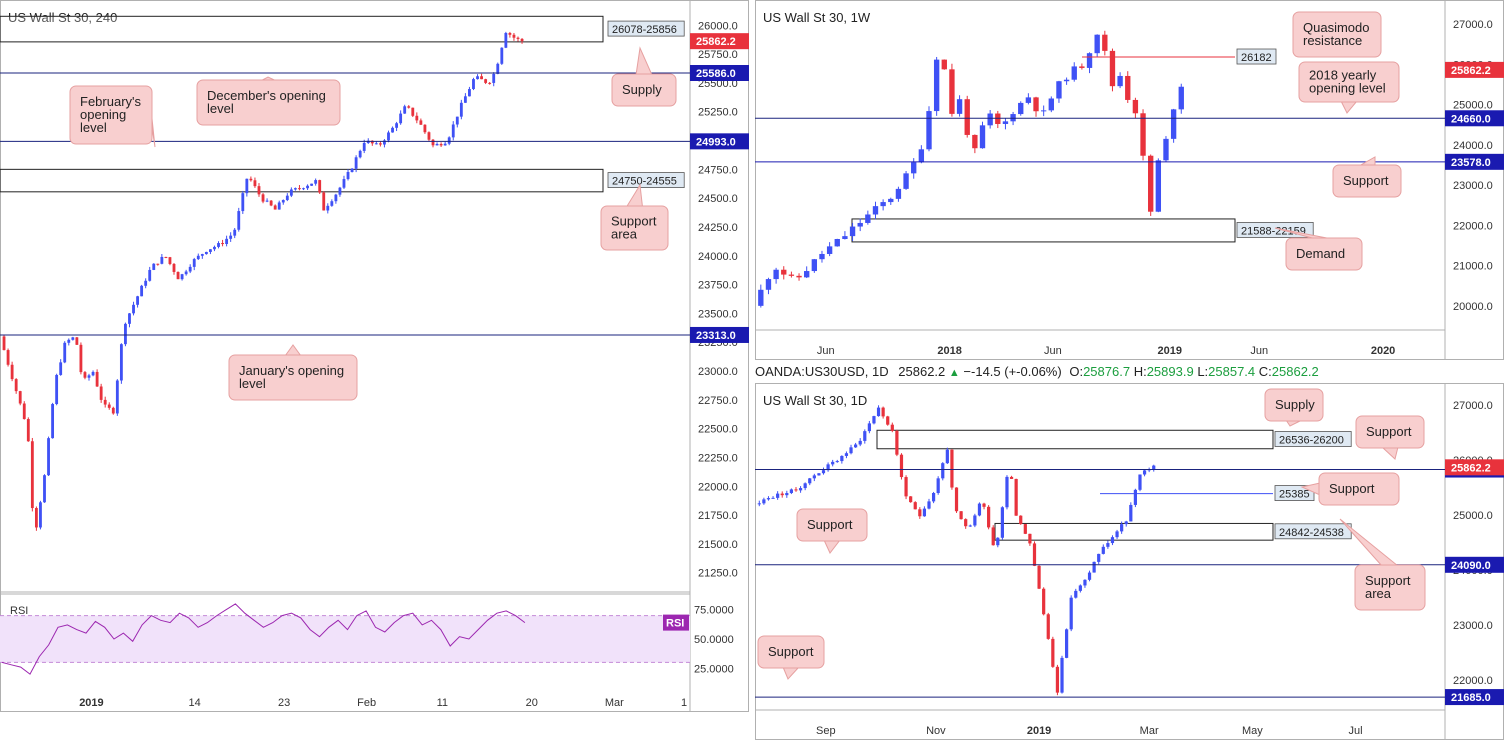 This screenshot has width=1504, height=745. Describe the element at coordinates (345, 639) in the screenshot. I see `rsi-band` at that location.